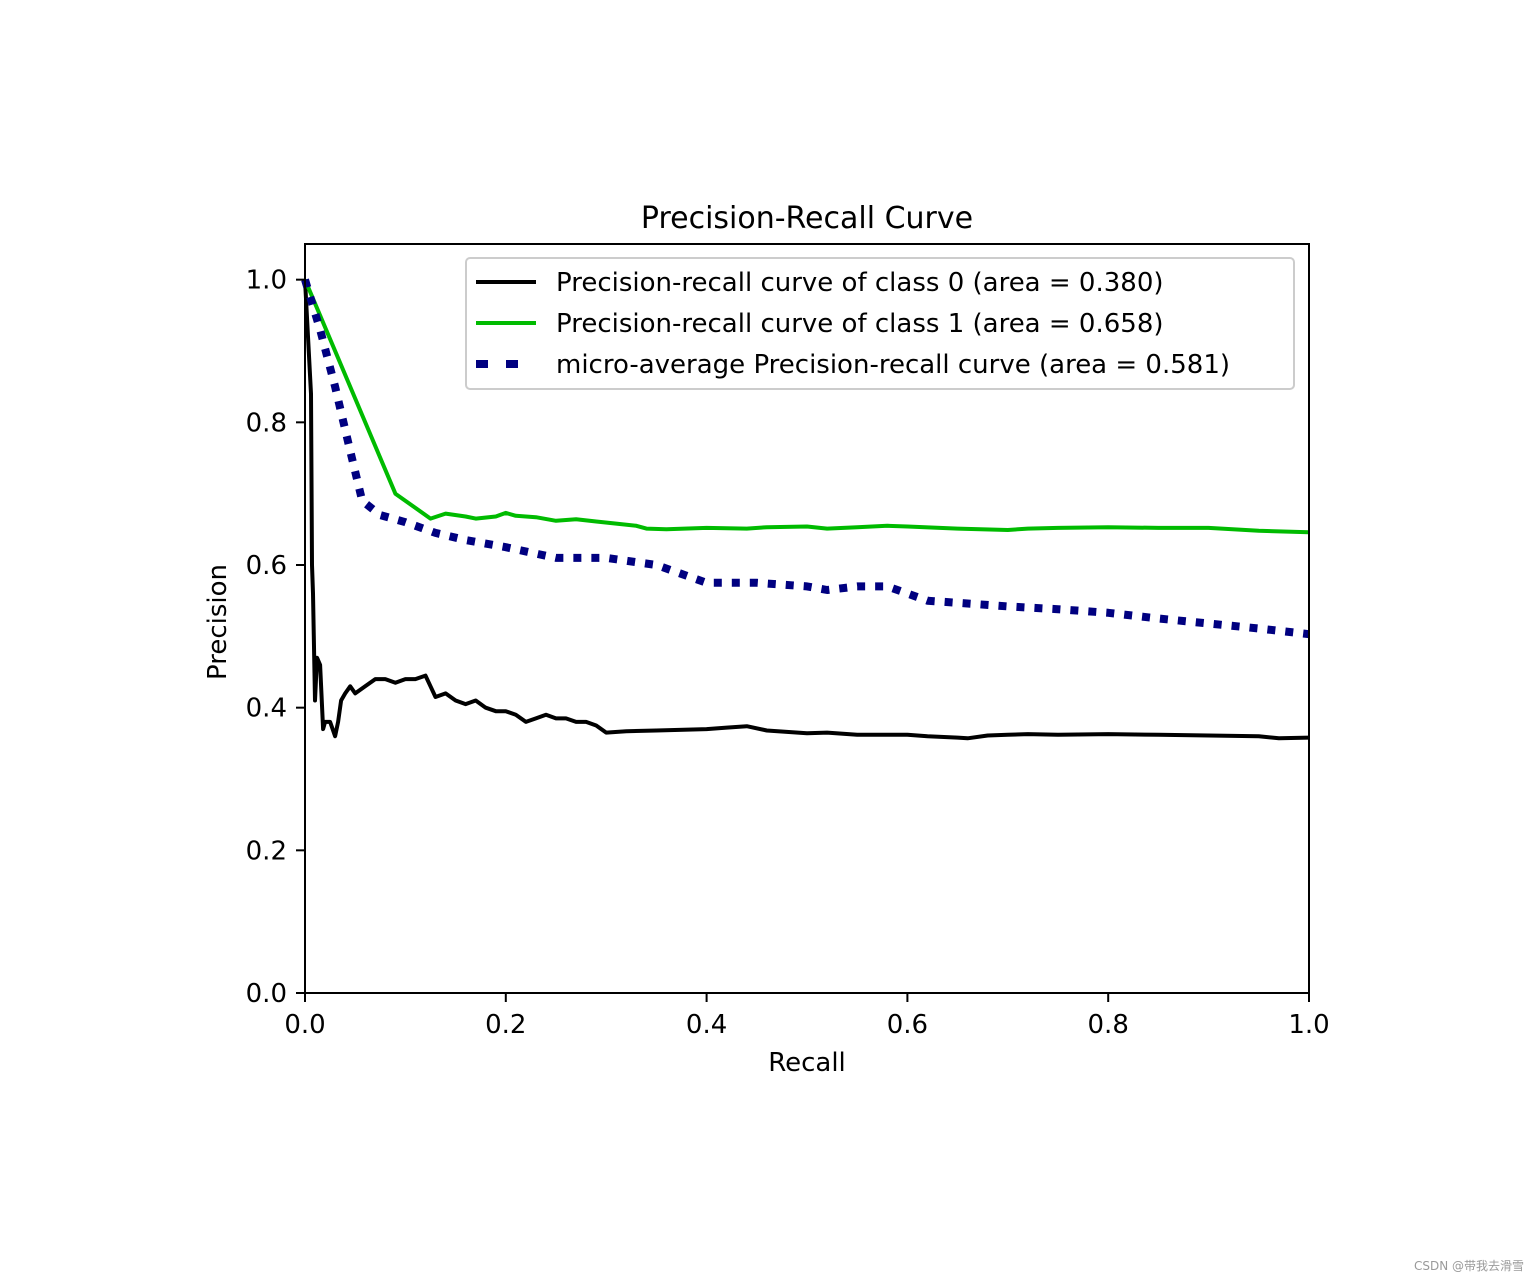 This screenshot has height=1280, width=1534. I want to click on y-tick-label: 0.0, so click(266, 994).